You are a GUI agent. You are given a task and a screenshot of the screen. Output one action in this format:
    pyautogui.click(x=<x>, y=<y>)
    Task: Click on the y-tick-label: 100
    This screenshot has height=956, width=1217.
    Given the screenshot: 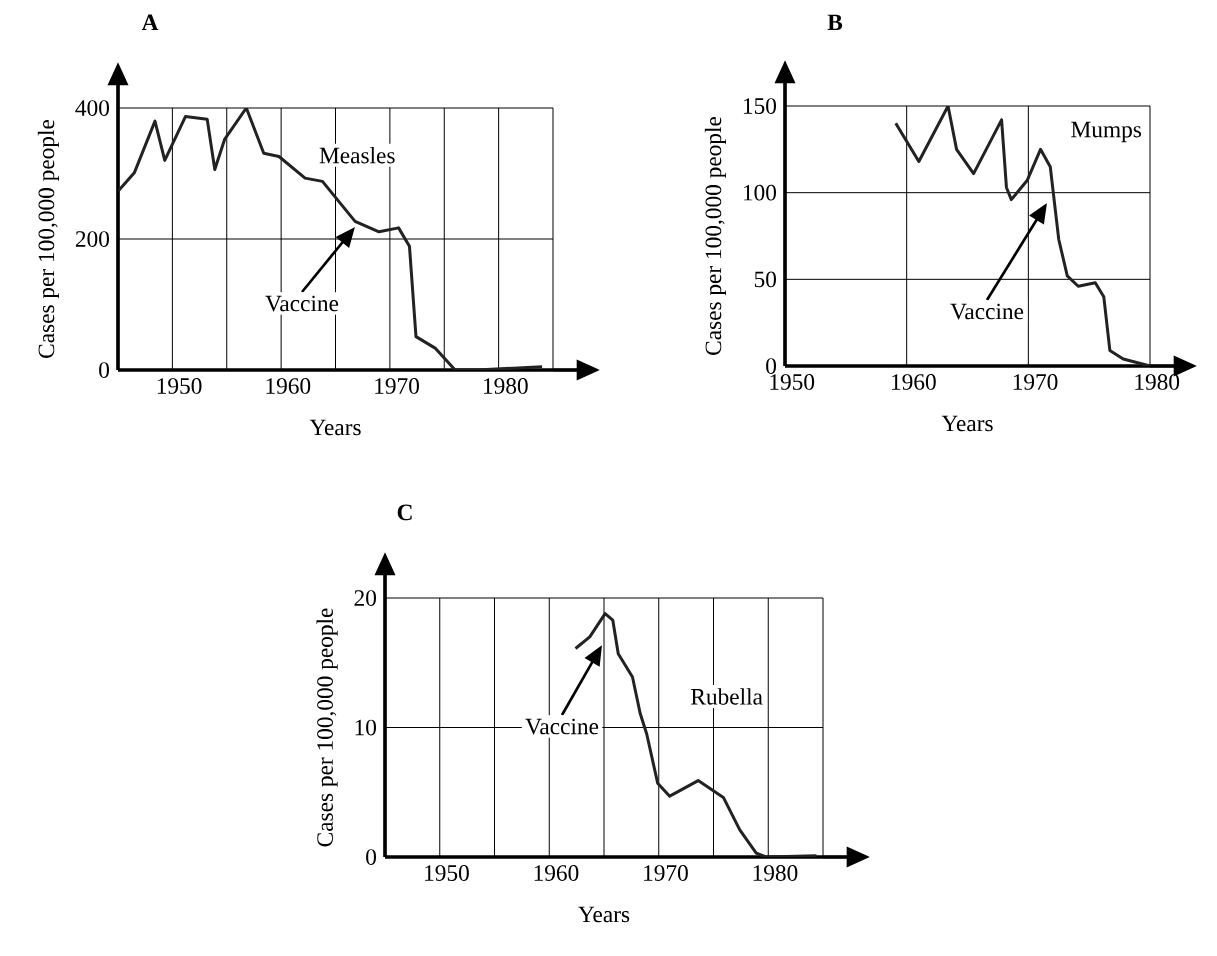 What is the action you would take?
    pyautogui.click(x=759, y=192)
    